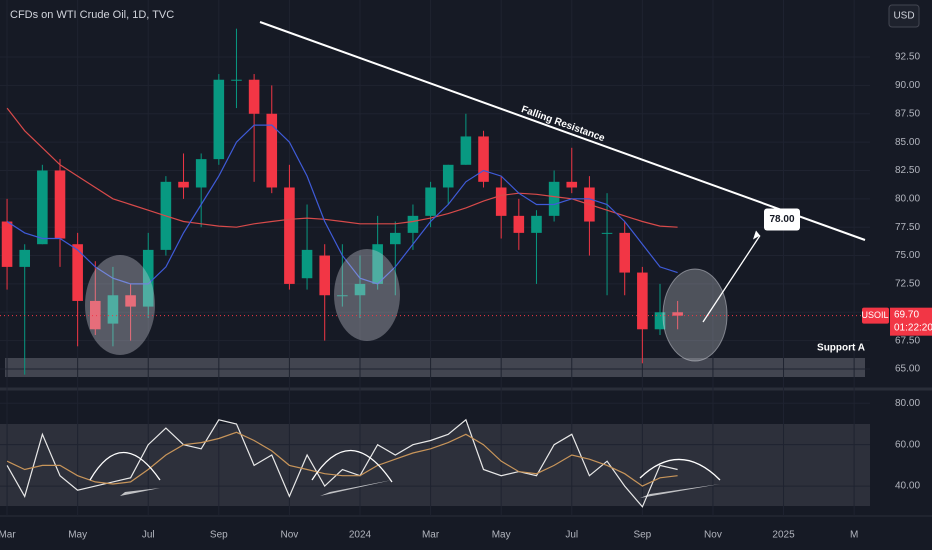 This screenshot has width=932, height=550. I want to click on target-label: 78.00, so click(781, 219).